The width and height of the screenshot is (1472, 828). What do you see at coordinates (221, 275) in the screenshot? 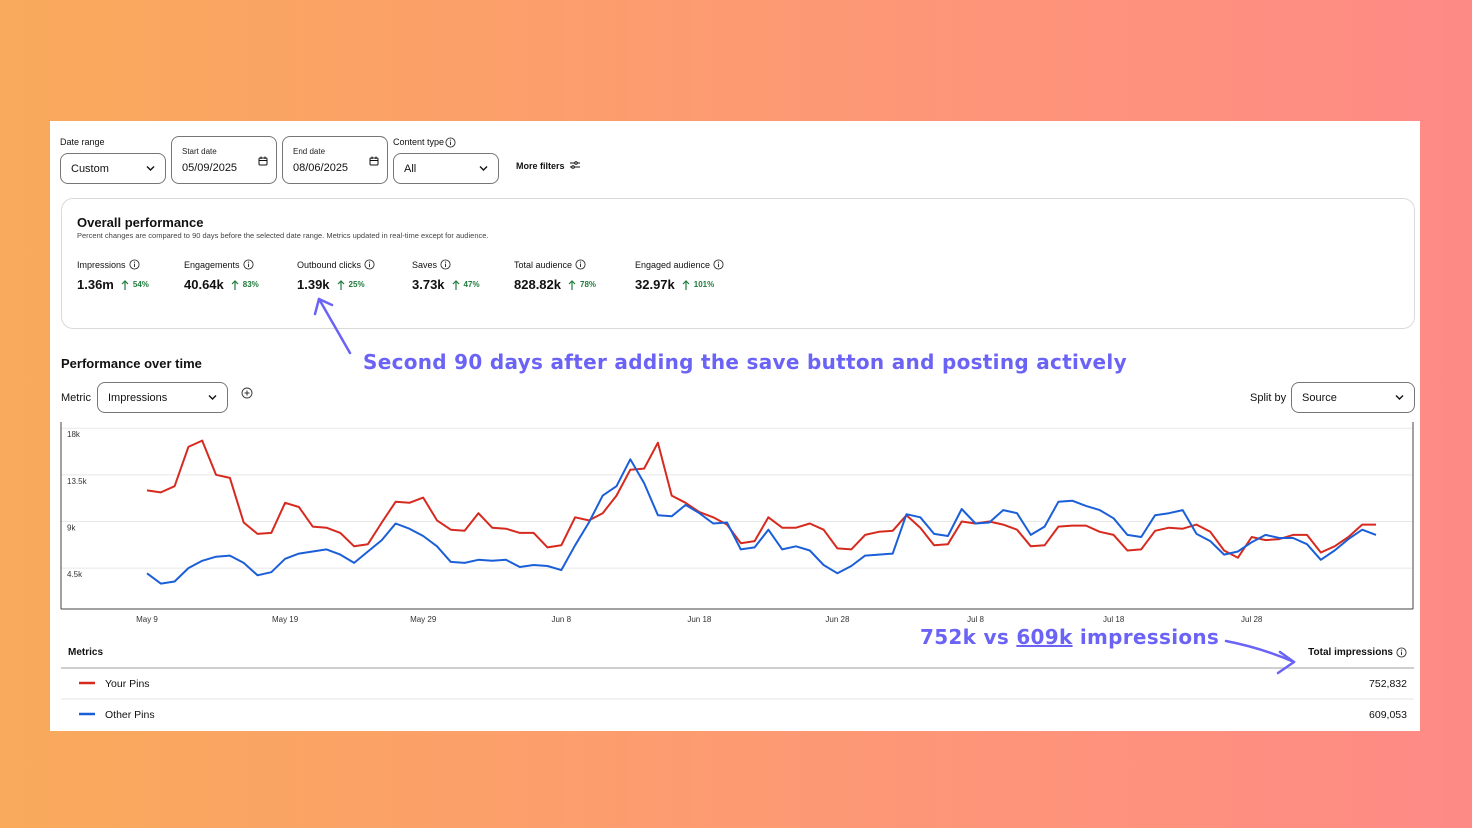
I see `metric: Engagements 40.64k 83%` at bounding box center [221, 275].